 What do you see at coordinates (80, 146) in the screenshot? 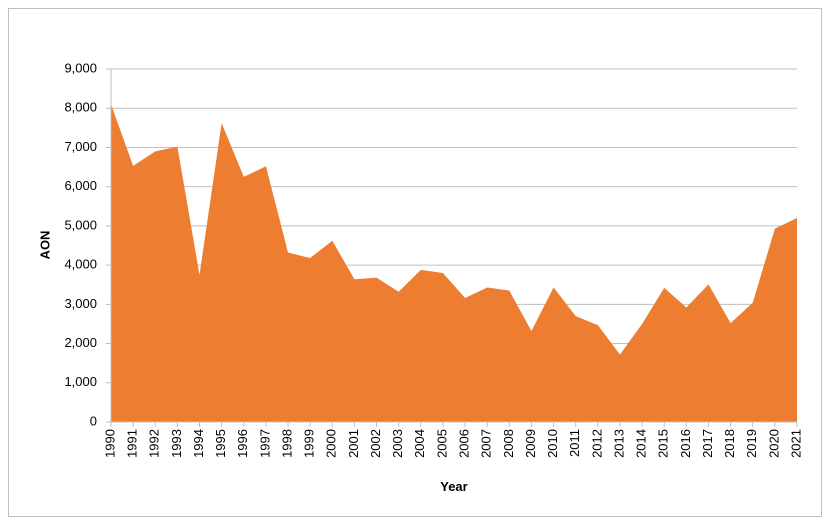
I see `y-tick-label: 7,000` at bounding box center [80, 146].